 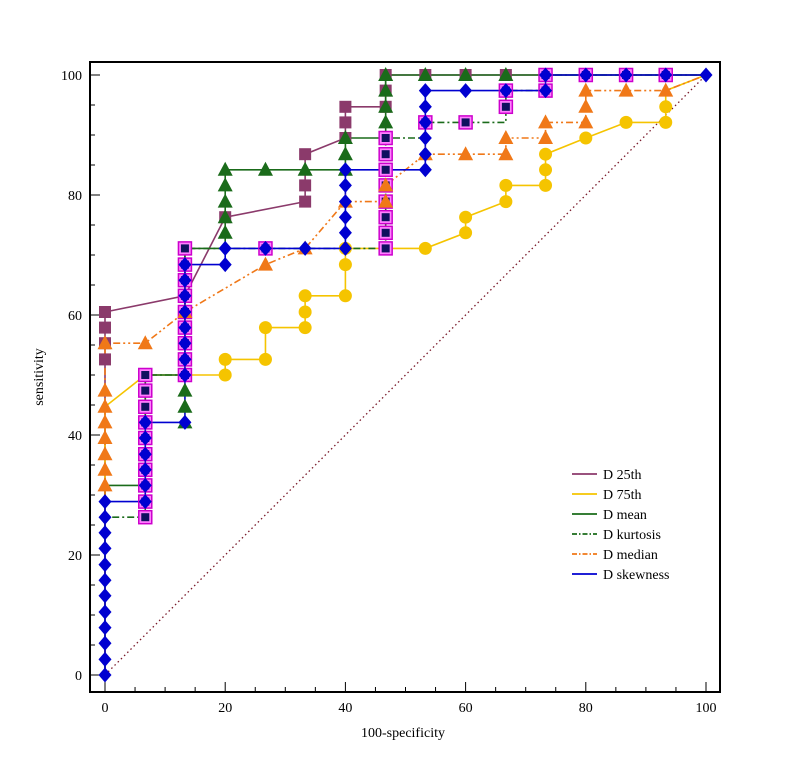 What do you see at coordinates (105, 708) in the screenshot?
I see `x-tick-label: 0` at bounding box center [105, 708].